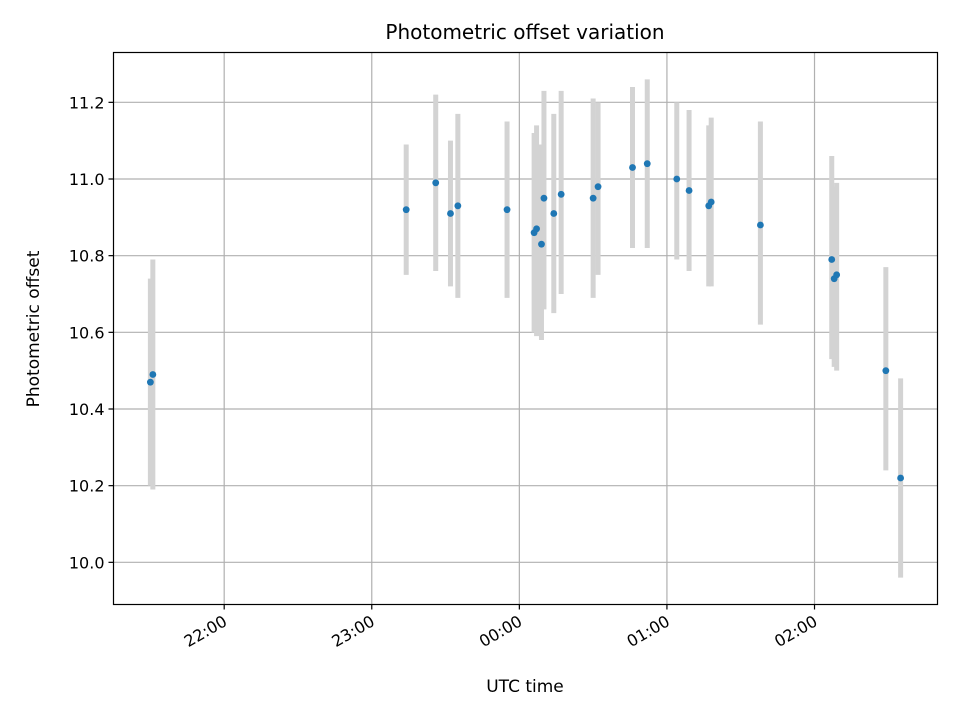 The width and height of the screenshot is (960, 720). What do you see at coordinates (525, 687) in the screenshot?
I see `x-axis-label: UTC time` at bounding box center [525, 687].